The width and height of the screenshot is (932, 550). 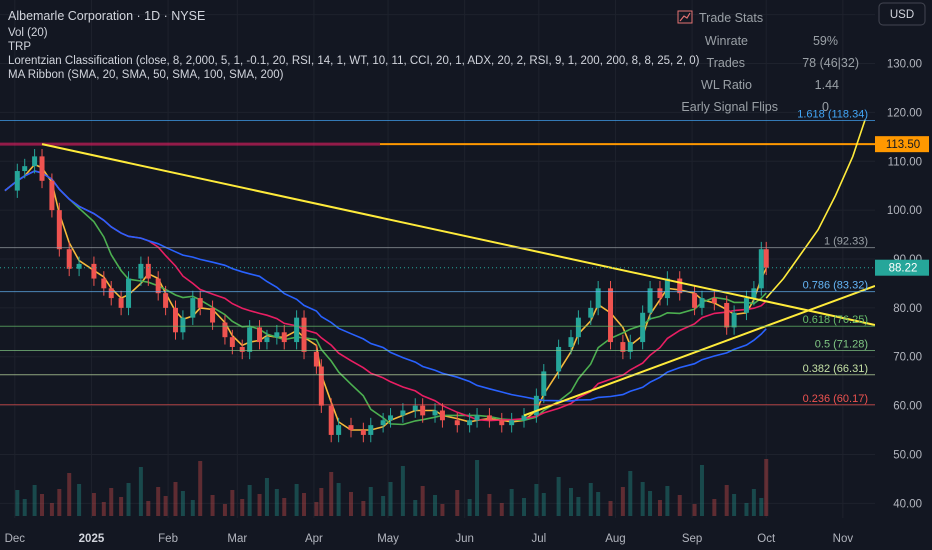 I want to click on time-tick-label: Jul, so click(x=538, y=539).